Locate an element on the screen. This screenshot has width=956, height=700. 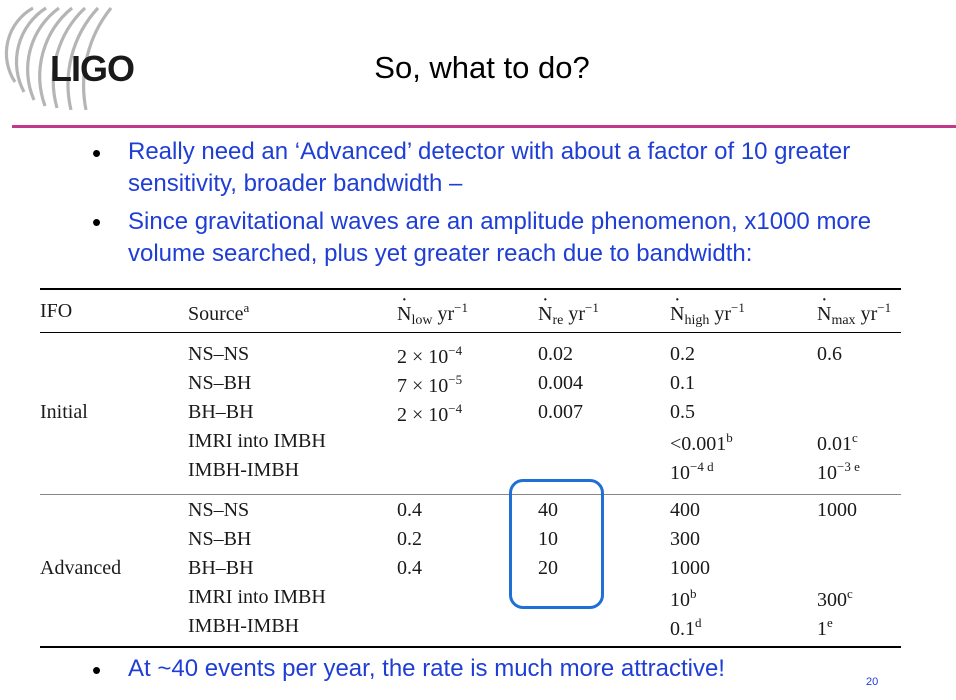
table-cell-n-high: 10b is located at coordinates (683, 598).